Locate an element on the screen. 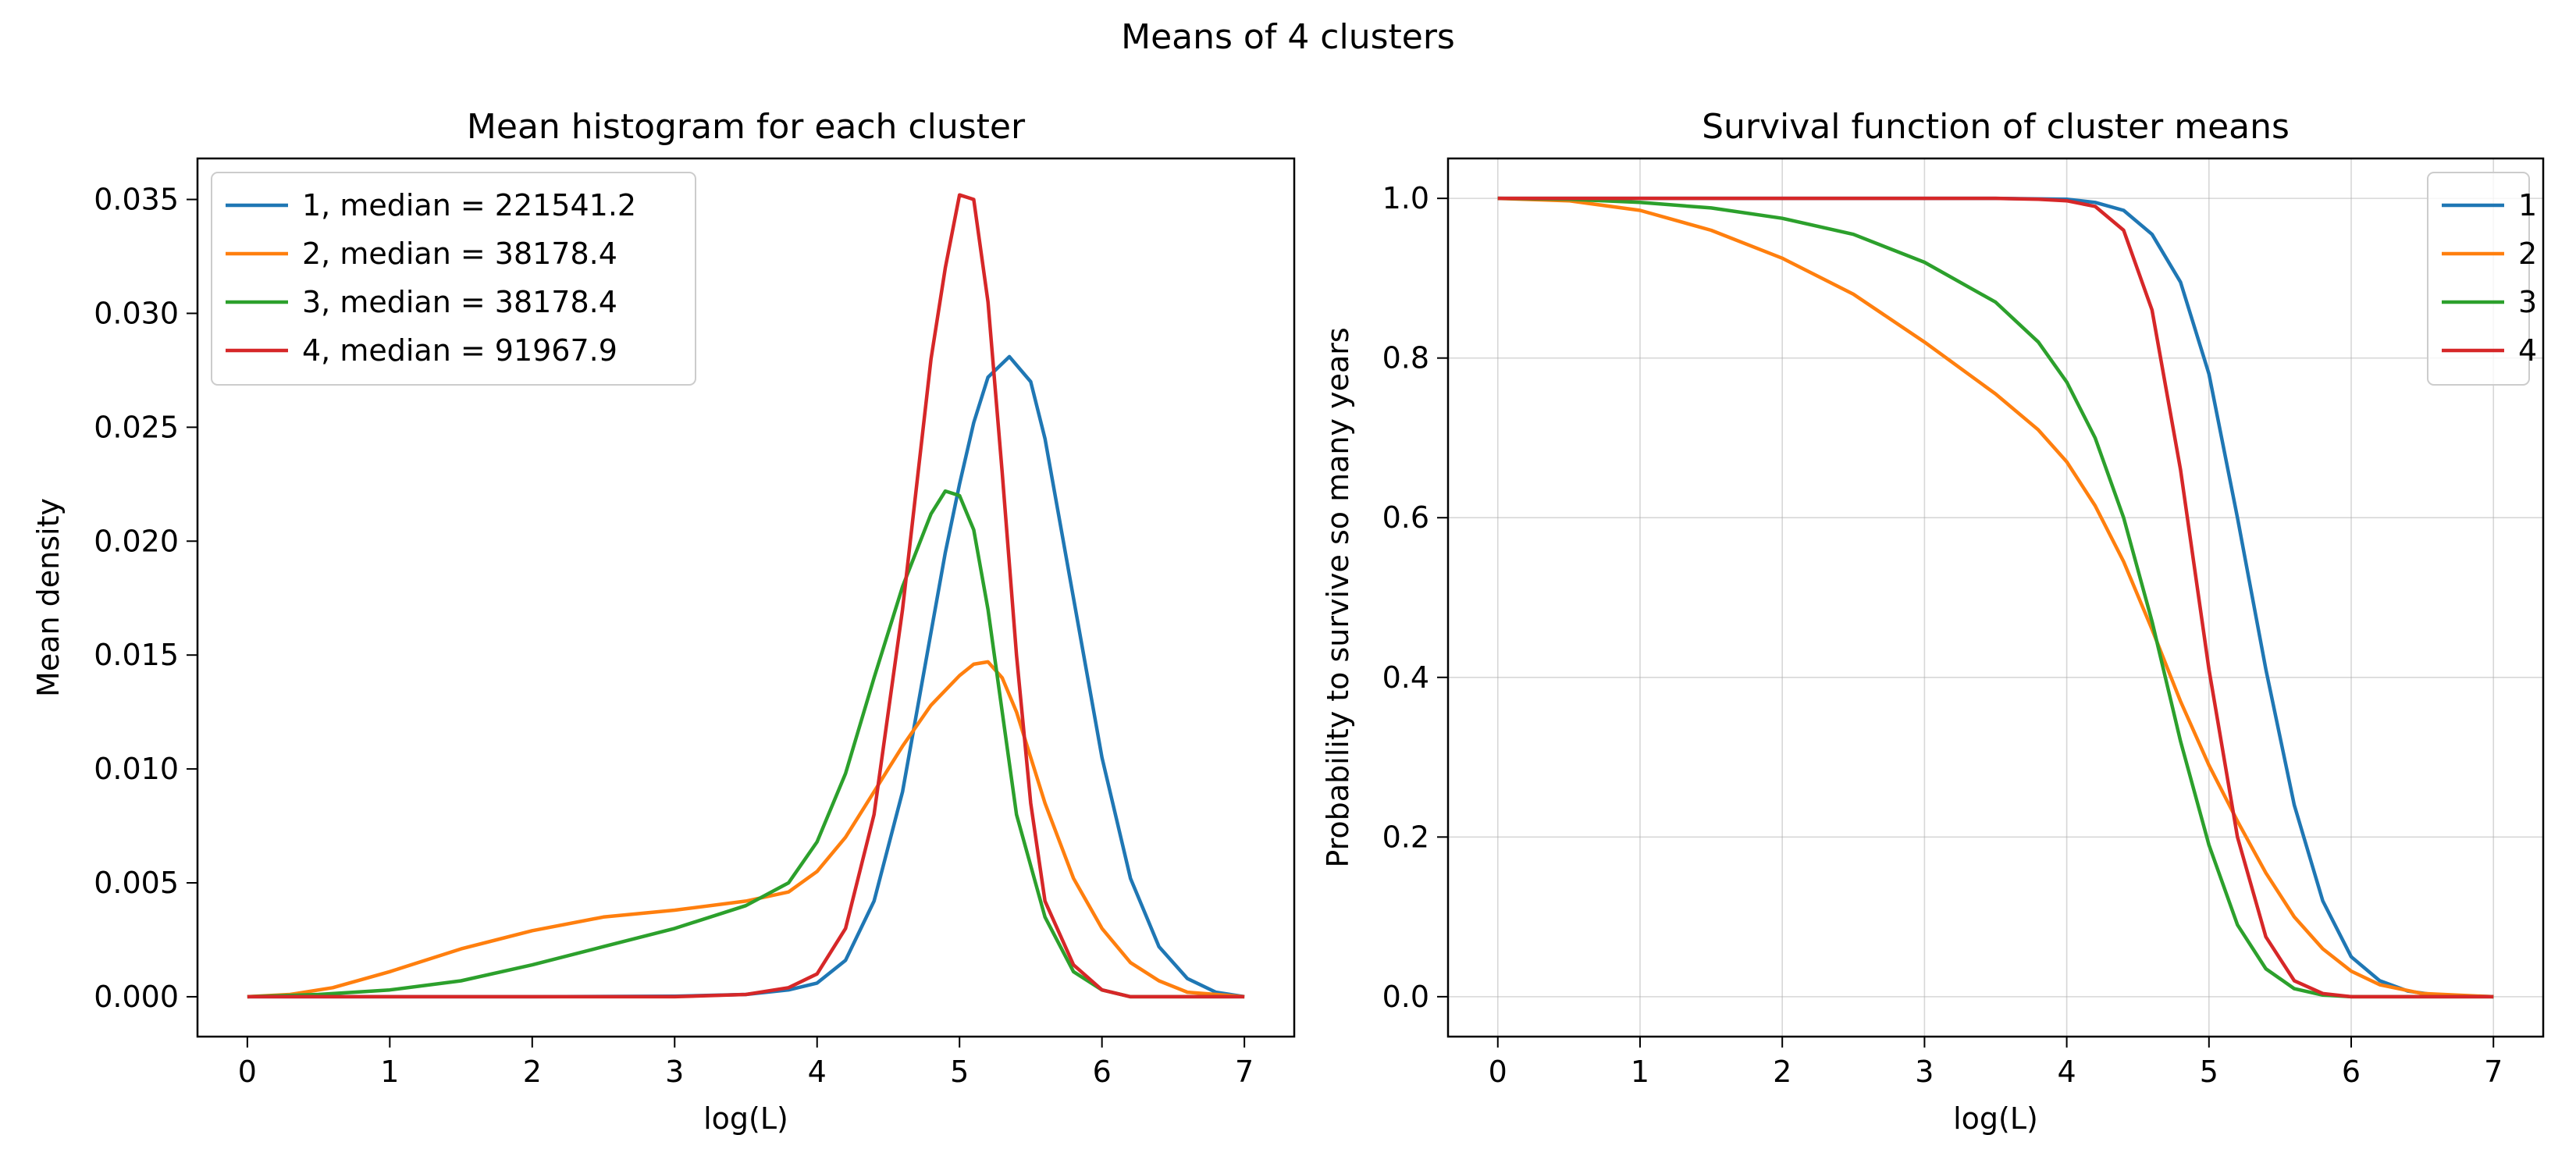 This screenshot has height=1174, width=2576. y-tick-label: 0.025 is located at coordinates (136, 427).